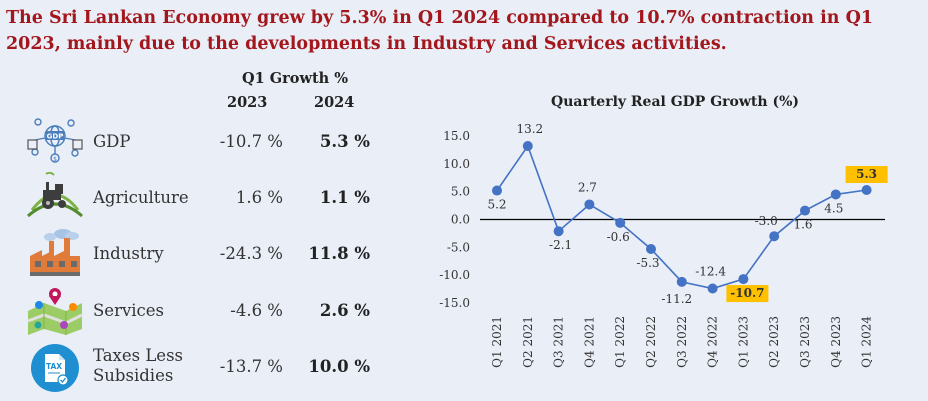 This screenshot has width=928, height=401. What do you see at coordinates (559, 342) in the screenshot?
I see `x-tick-label: Q3 2021` at bounding box center [559, 342].